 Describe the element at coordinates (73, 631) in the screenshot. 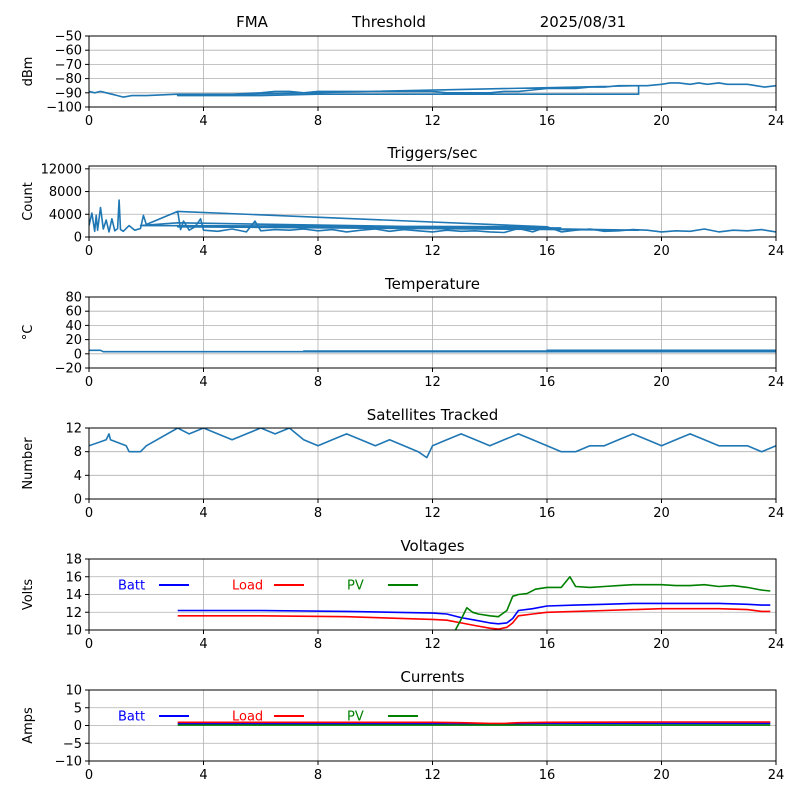

I see `y-tick-label: 10` at that location.